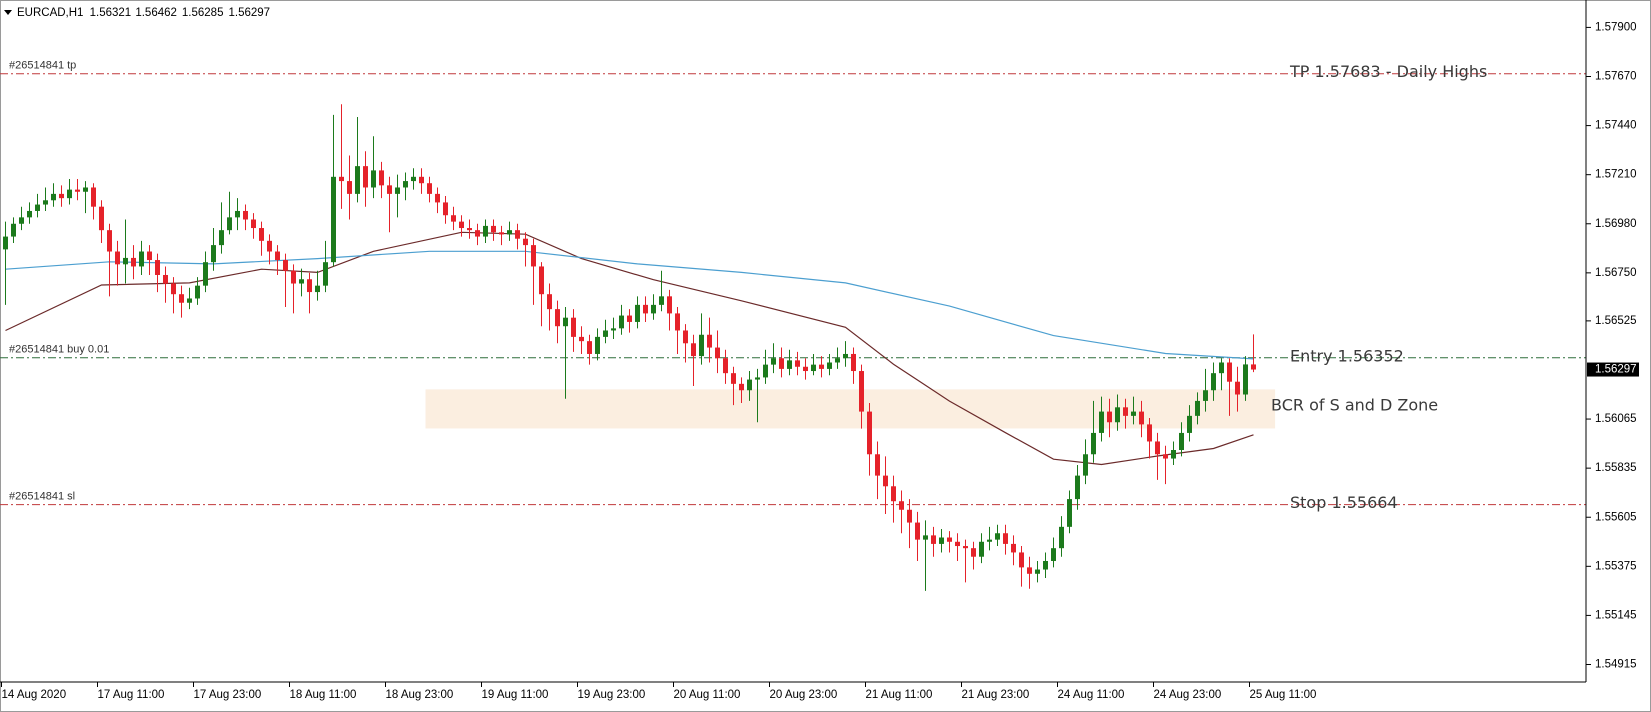 This screenshot has height=712, width=1651. Describe the element at coordinates (1616, 27) in the screenshot. I see `y-tick-label: 1.57900` at that location.